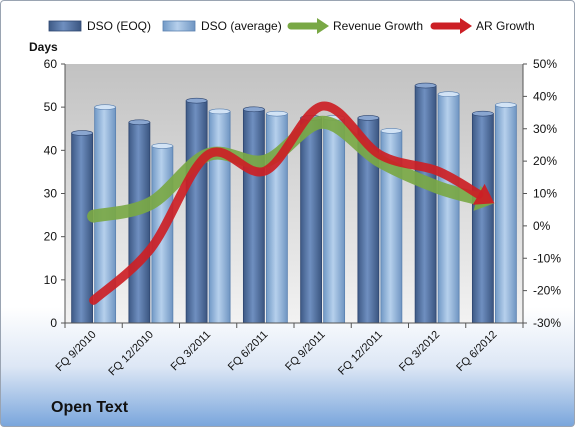 The image size is (575, 427). What do you see at coordinates (51, 237) in the screenshot?
I see `y-tick-label: 20` at bounding box center [51, 237].